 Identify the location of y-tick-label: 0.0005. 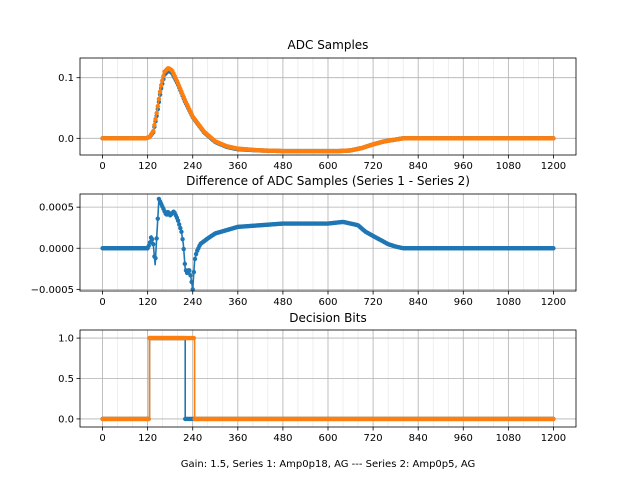
(56, 208).